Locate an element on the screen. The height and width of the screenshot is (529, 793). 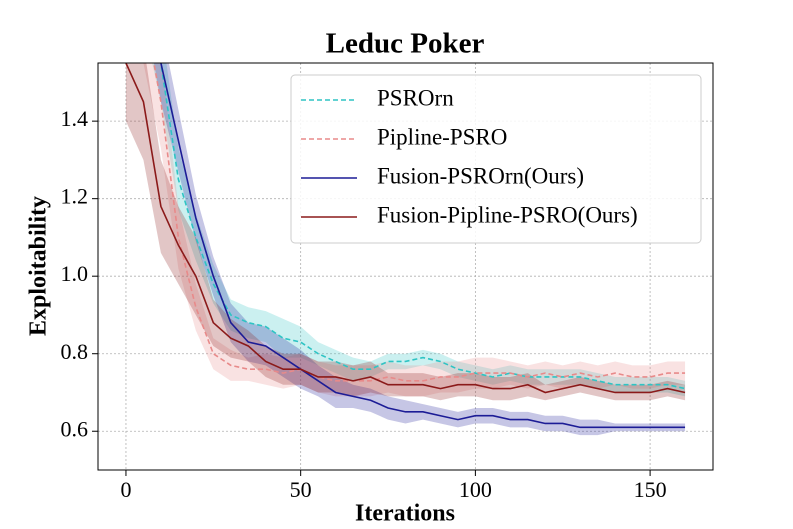
y-axis-label: Exploitability is located at coordinates (39, 266).